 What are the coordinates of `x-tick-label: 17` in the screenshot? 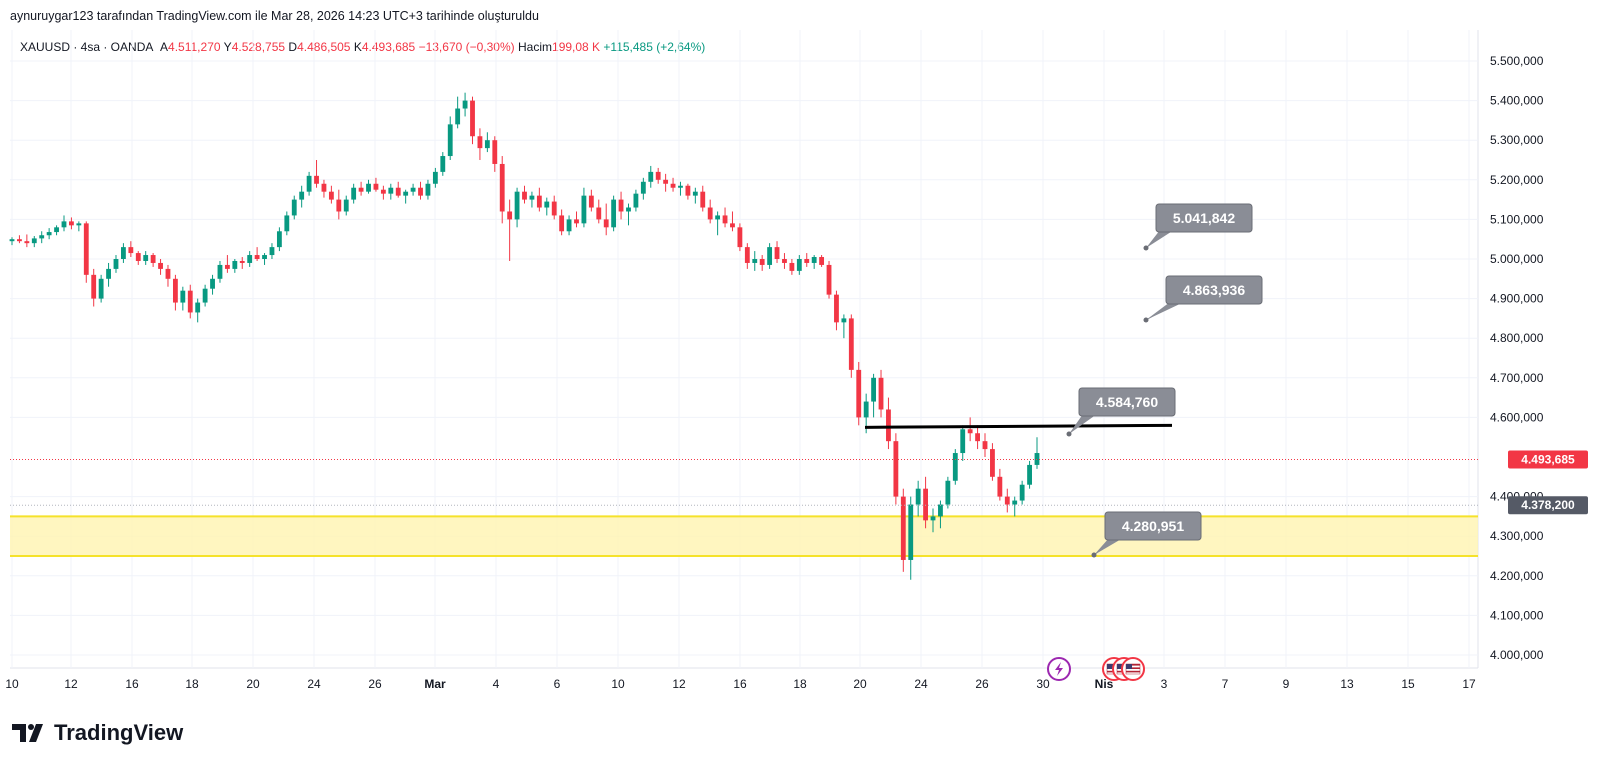 It's located at (1469, 684).